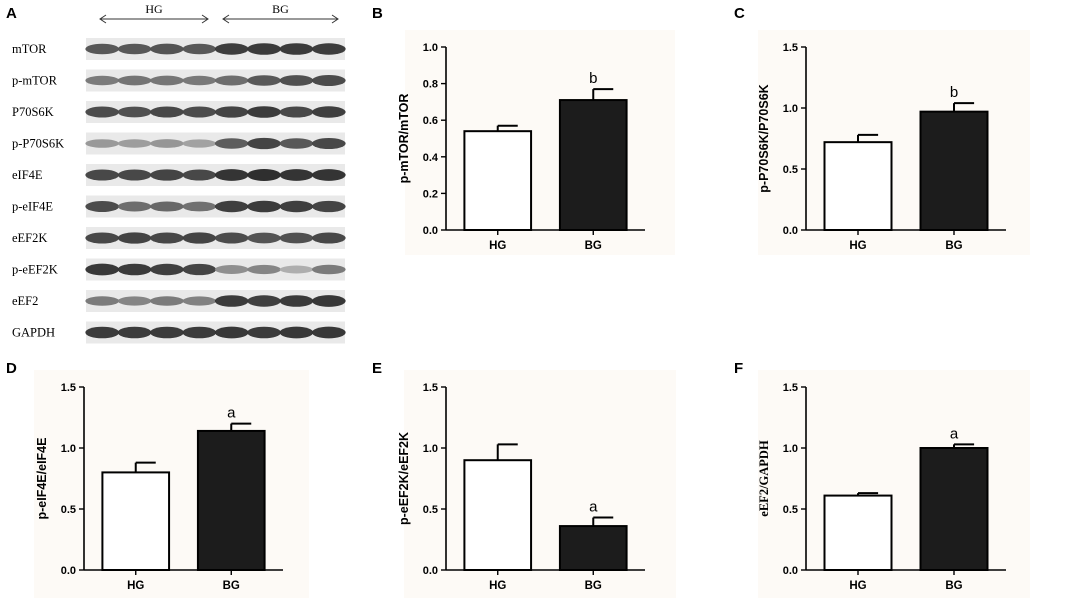 The image size is (1084, 606). What do you see at coordinates (154, 9) in the screenshot?
I see `group-label: HG` at bounding box center [154, 9].